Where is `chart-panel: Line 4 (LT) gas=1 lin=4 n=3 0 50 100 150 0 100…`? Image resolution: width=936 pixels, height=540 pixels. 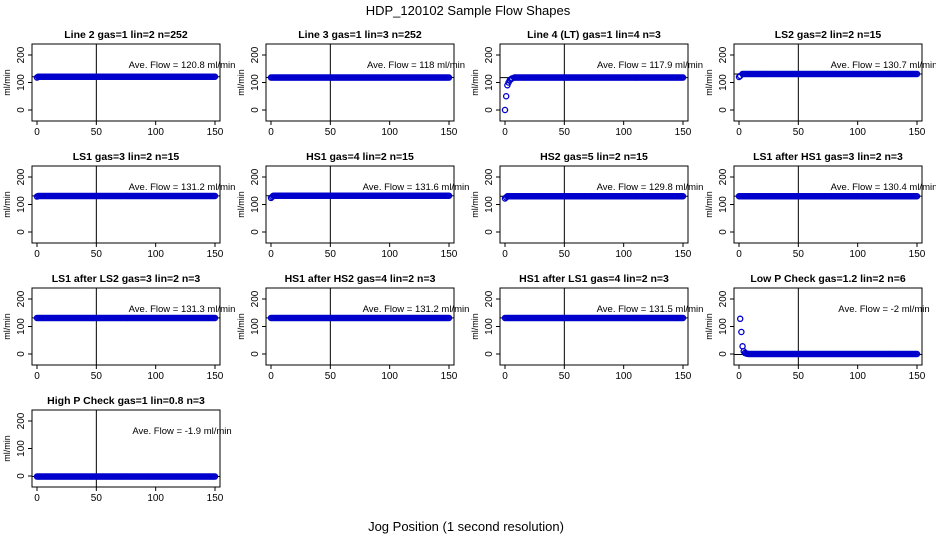 chart-panel: Line 4 (LT) gas=1 lin=4 n=3 0 50 100 150 0 100… is located at coordinates (586, 83).